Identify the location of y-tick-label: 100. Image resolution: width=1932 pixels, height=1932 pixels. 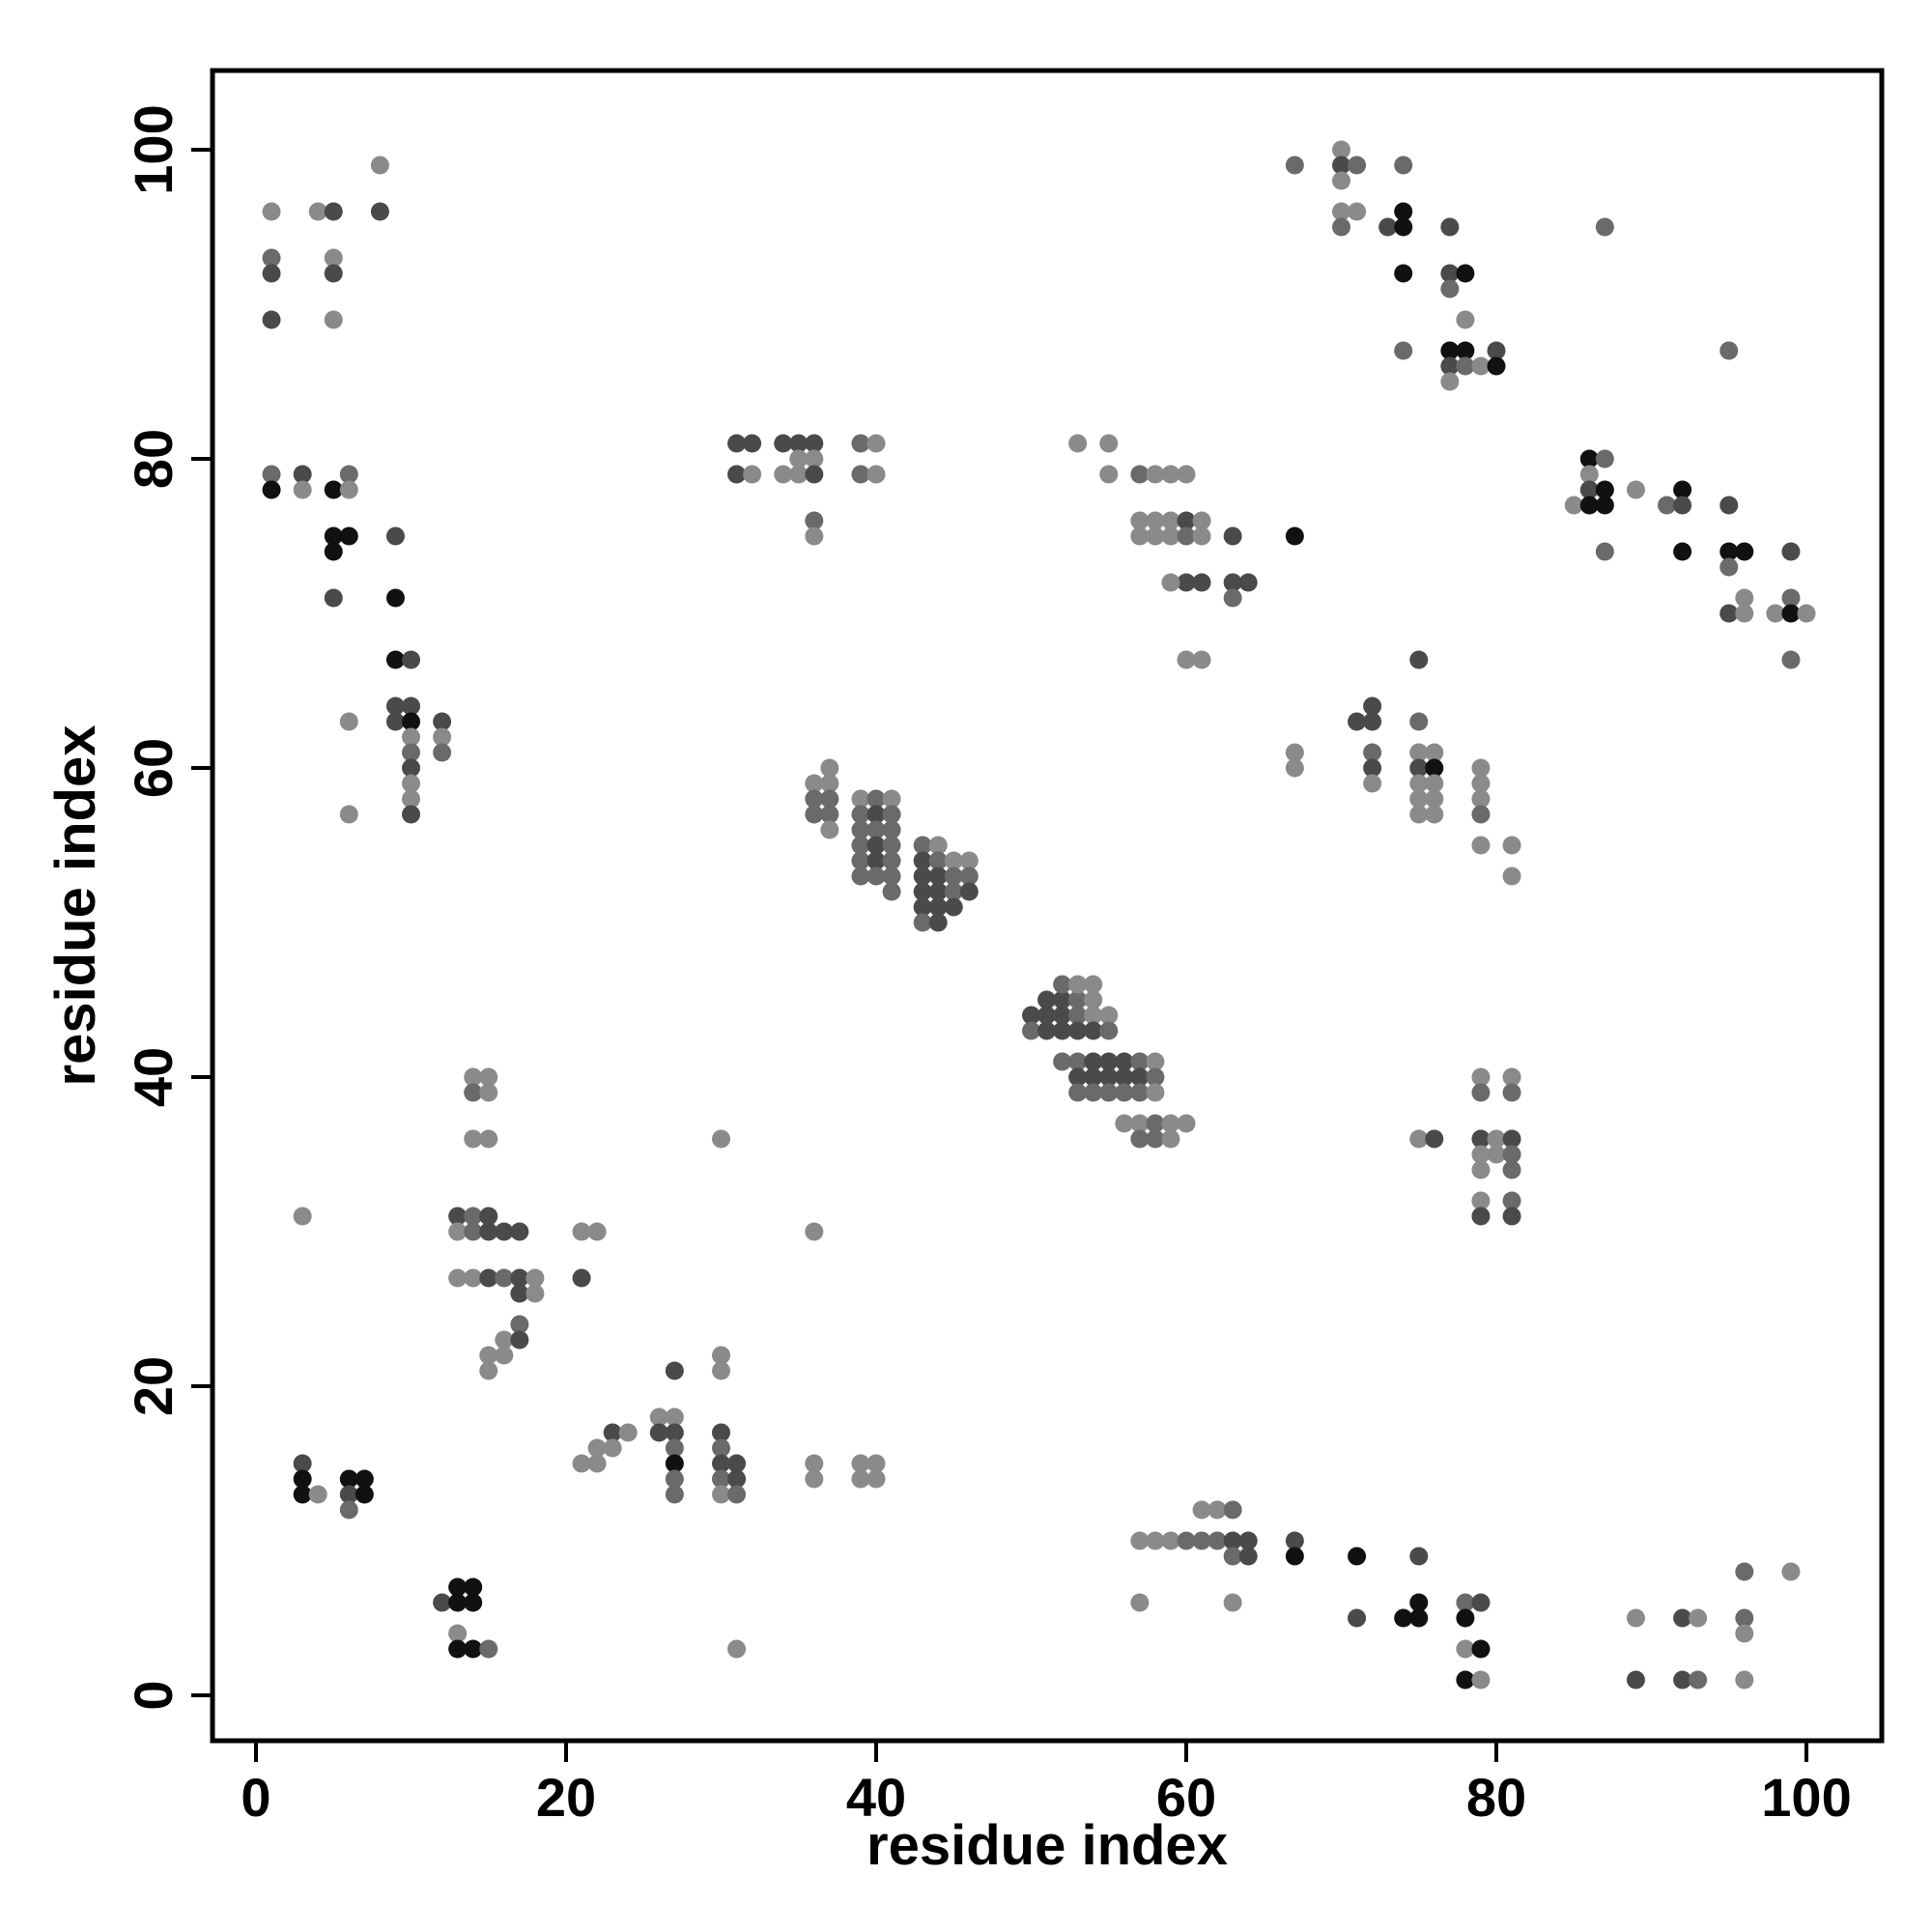
(153, 149).